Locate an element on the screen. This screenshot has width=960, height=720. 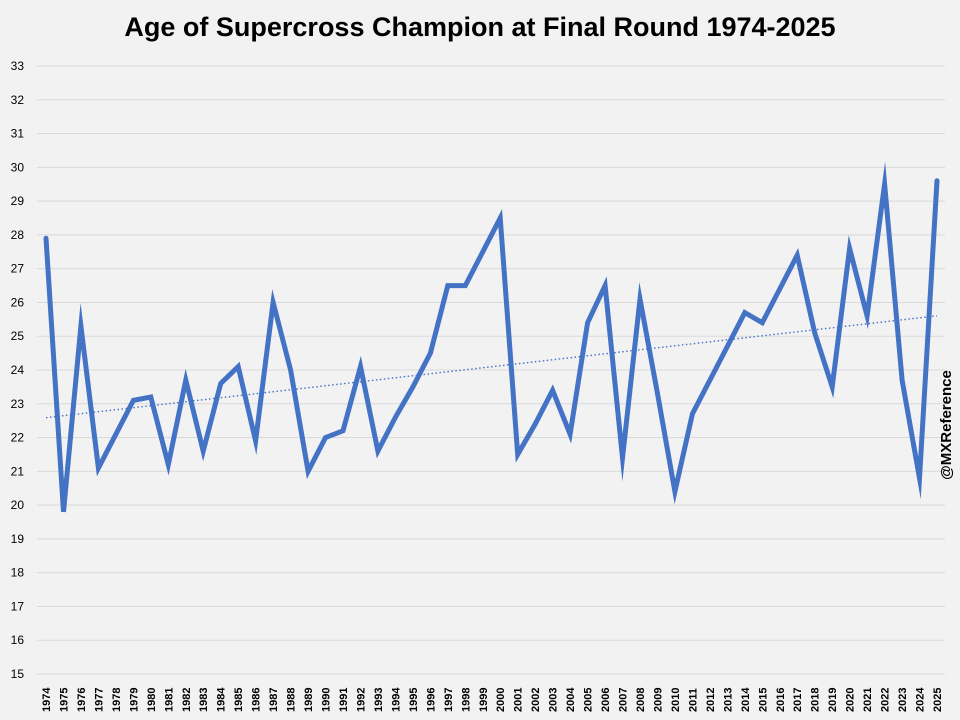
x-tick-label: 1995 is located at coordinates (414, 700).